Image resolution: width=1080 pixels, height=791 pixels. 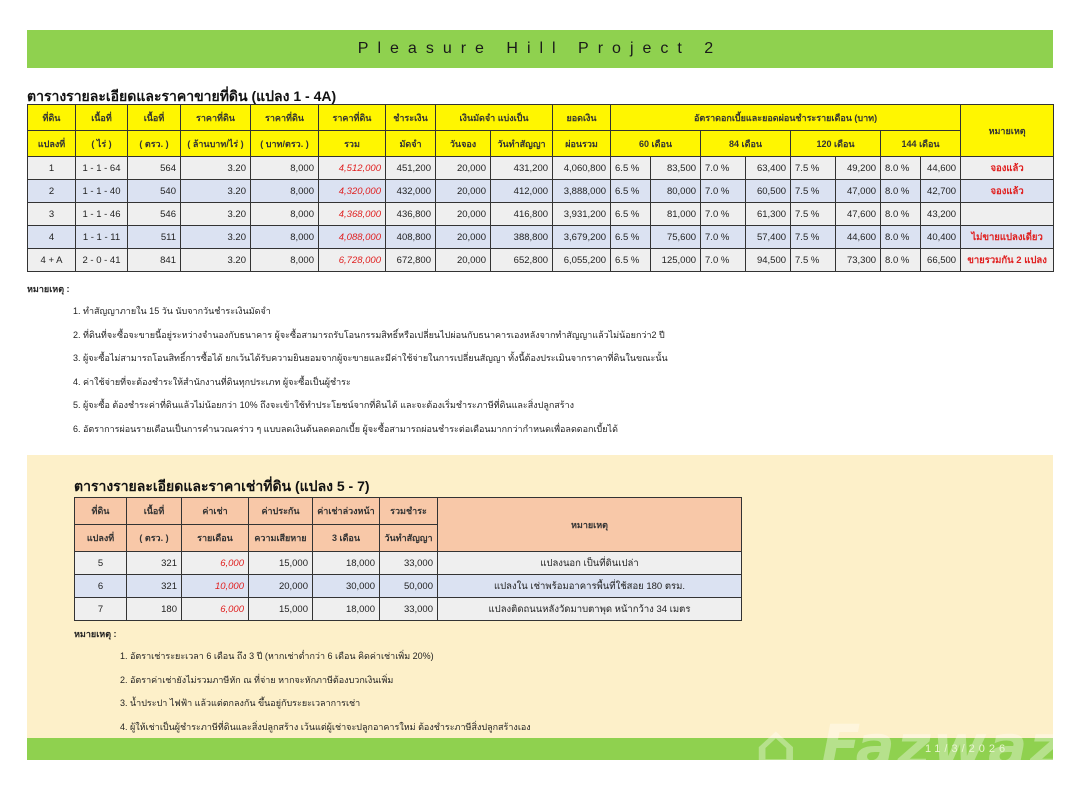 I want to click on table-cell: 4, so click(x=51, y=237).